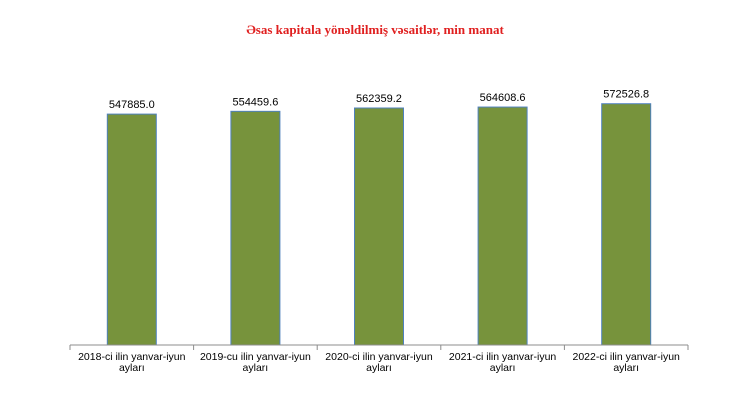  What do you see at coordinates (132, 368) in the screenshot?
I see `category-label-1-line-2: ayları` at bounding box center [132, 368].